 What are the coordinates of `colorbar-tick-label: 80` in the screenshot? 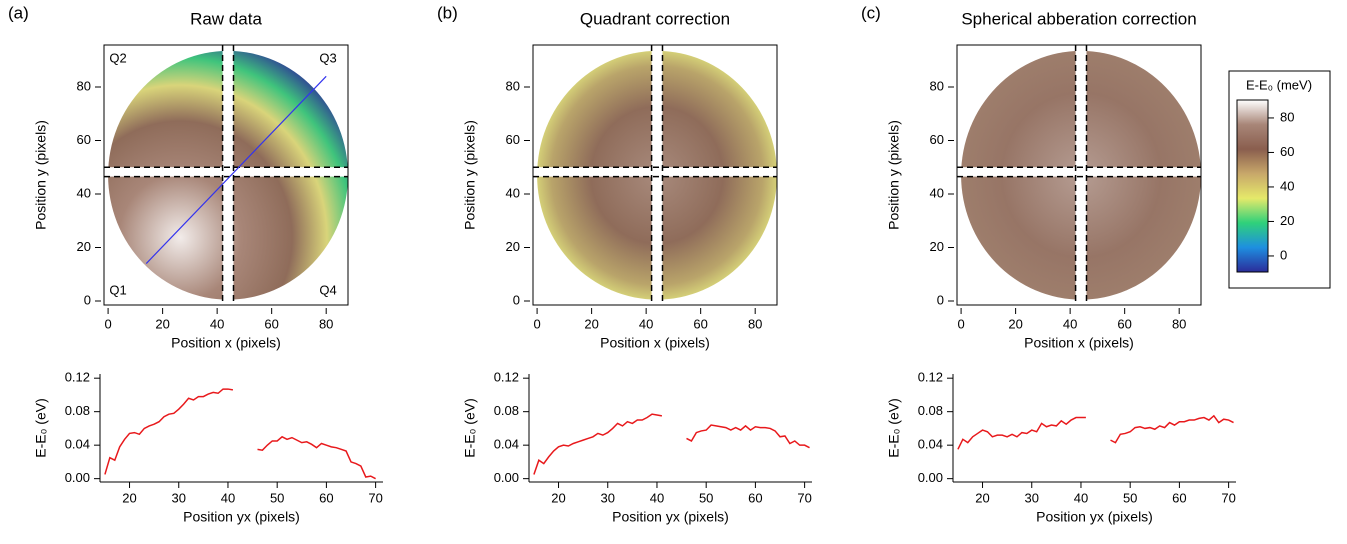 It's located at (1287, 116).